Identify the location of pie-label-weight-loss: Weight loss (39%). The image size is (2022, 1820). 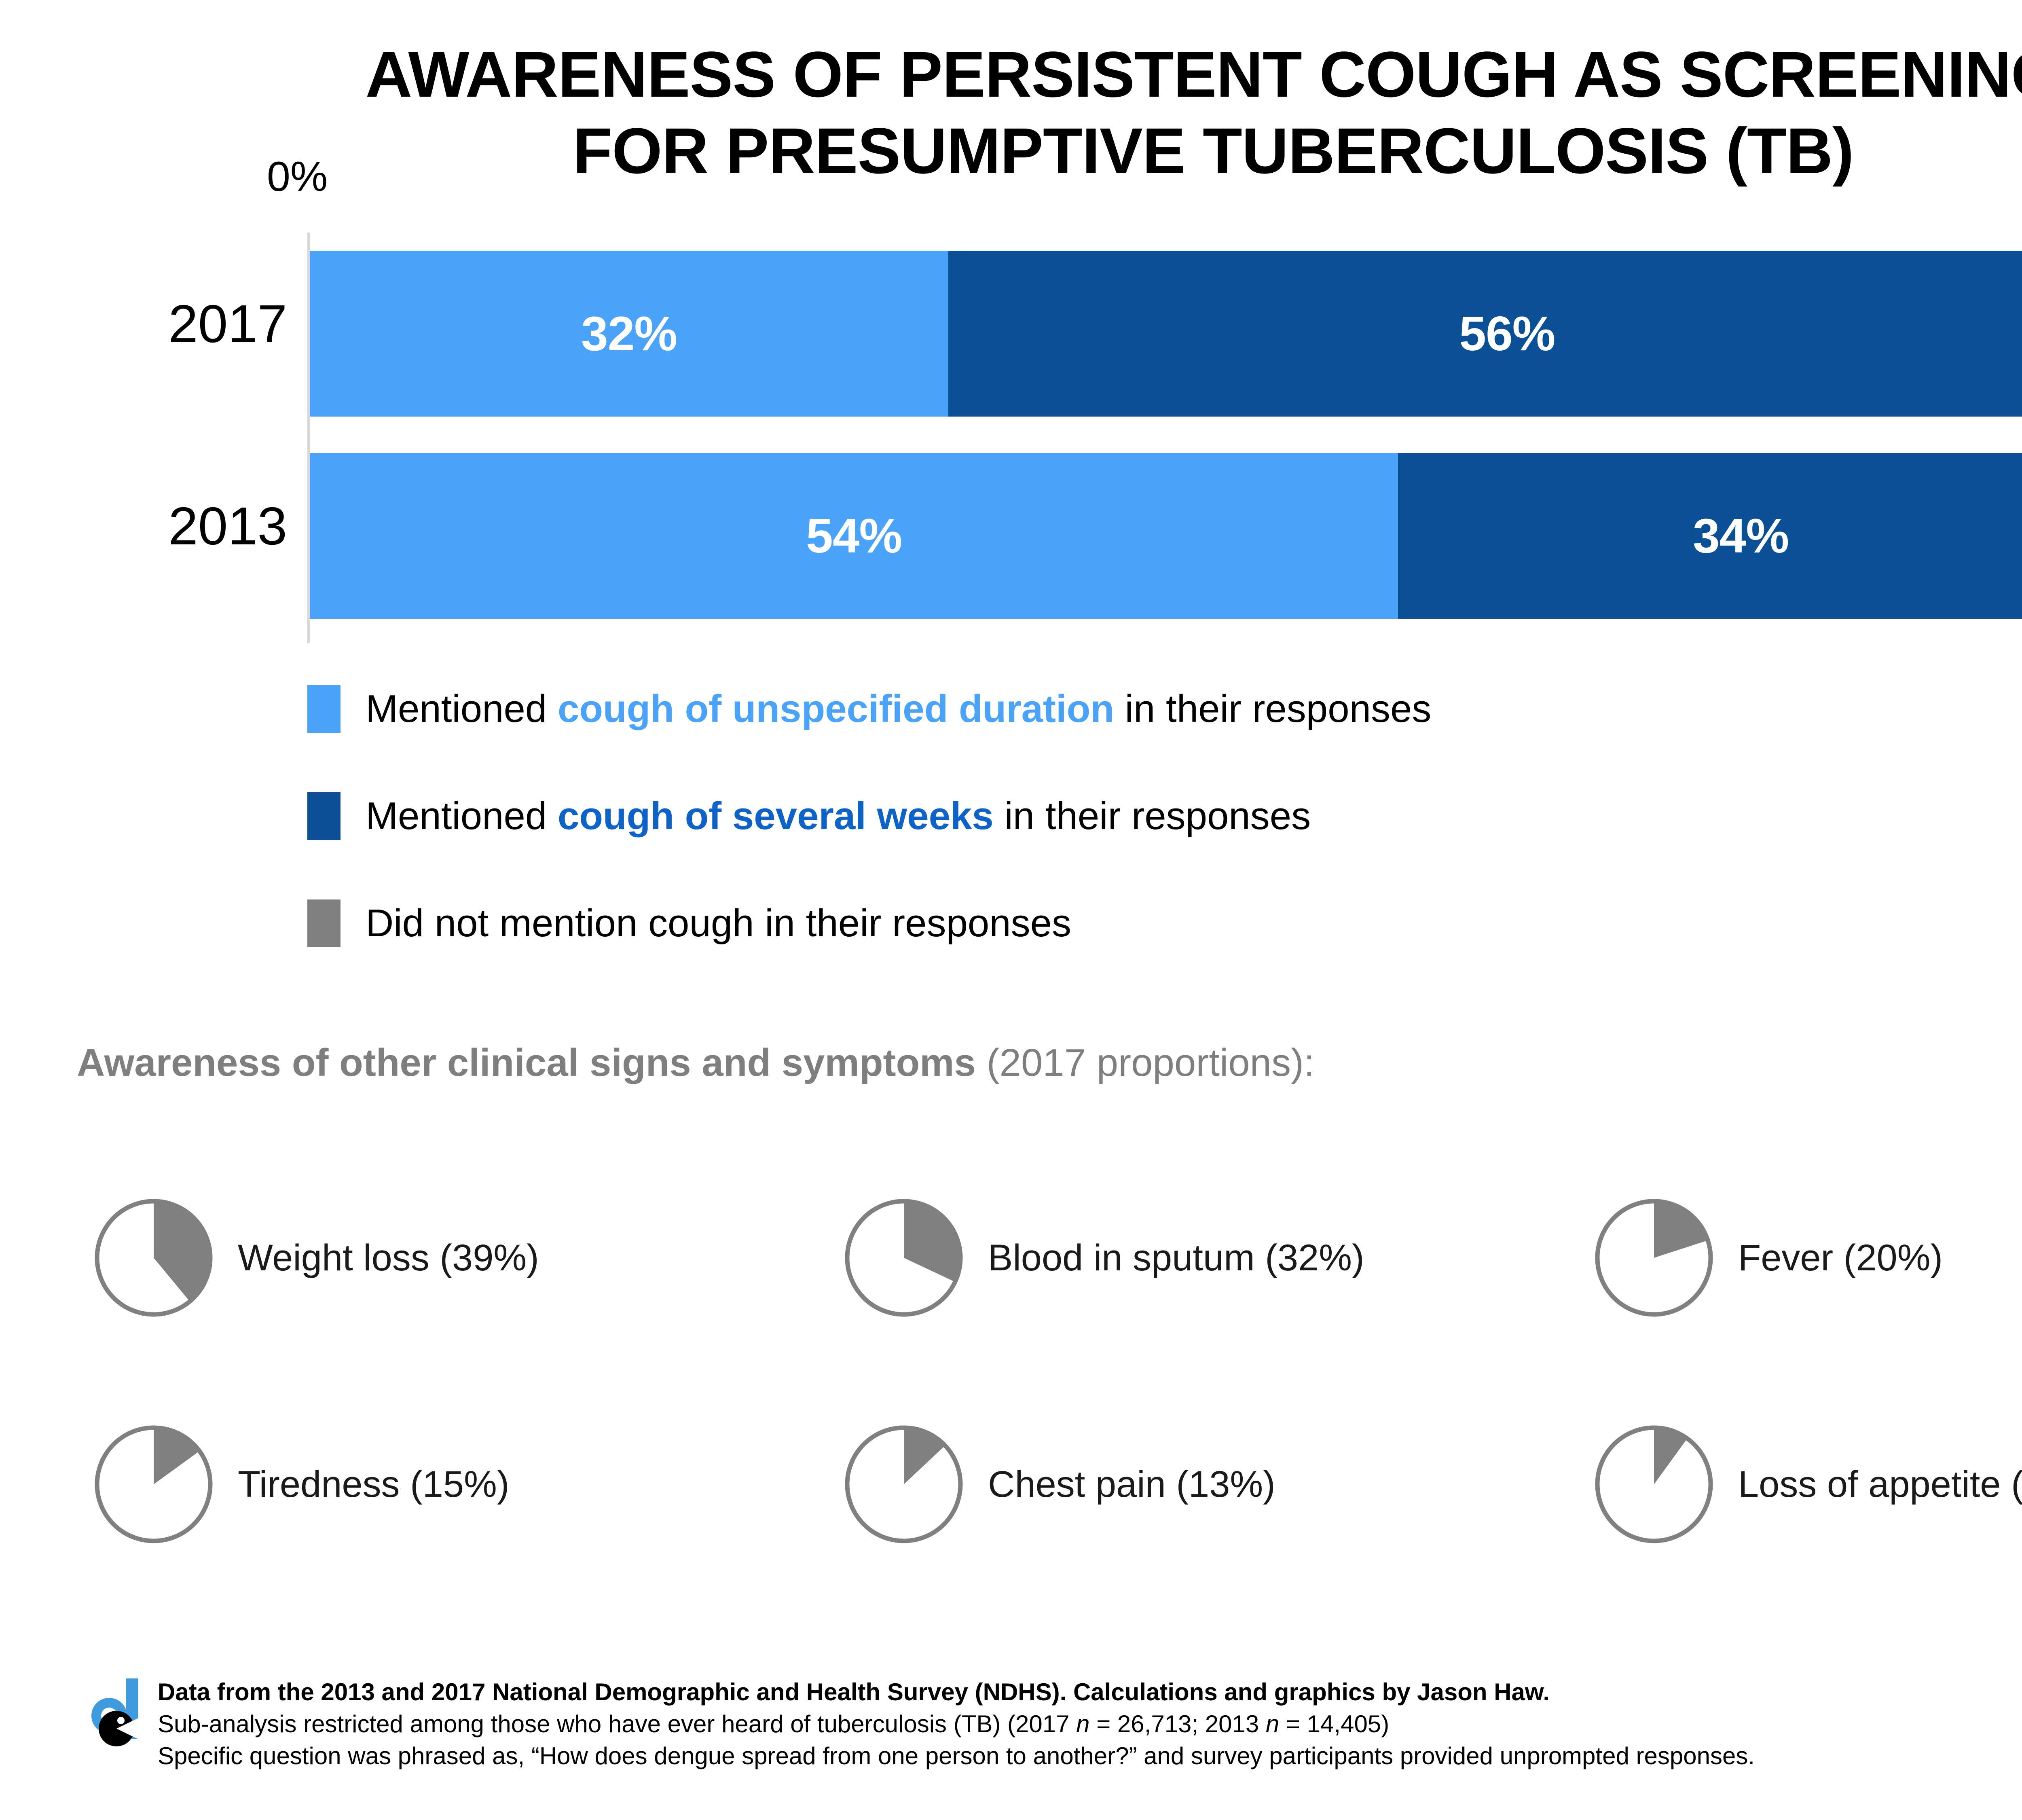
(388, 1257).